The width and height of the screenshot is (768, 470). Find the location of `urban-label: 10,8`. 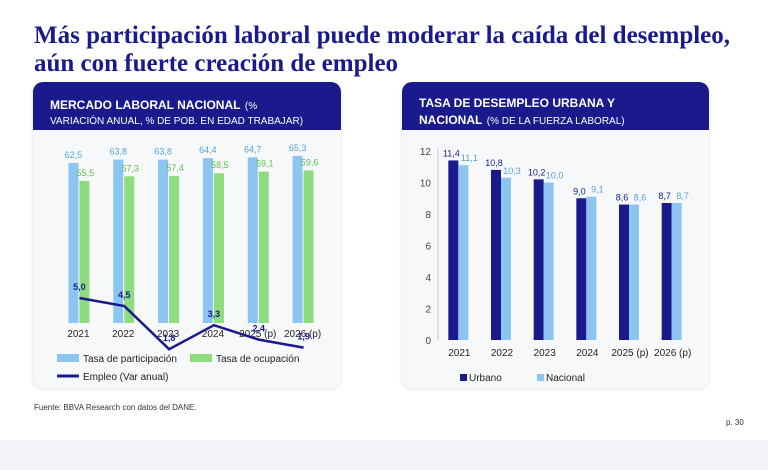

urban-label: 10,8 is located at coordinates (494, 163).